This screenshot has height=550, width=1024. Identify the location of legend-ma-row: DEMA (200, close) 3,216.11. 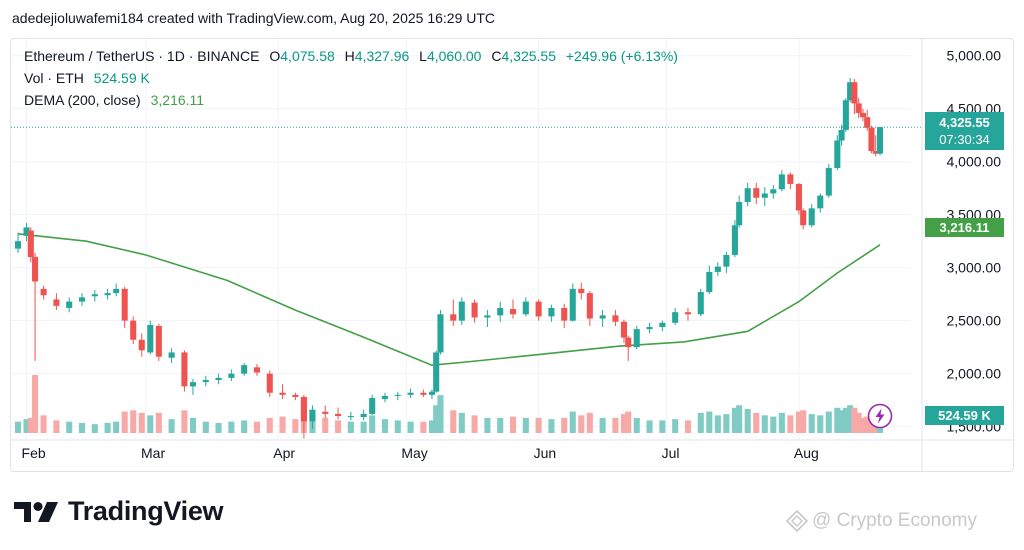
(114, 100).